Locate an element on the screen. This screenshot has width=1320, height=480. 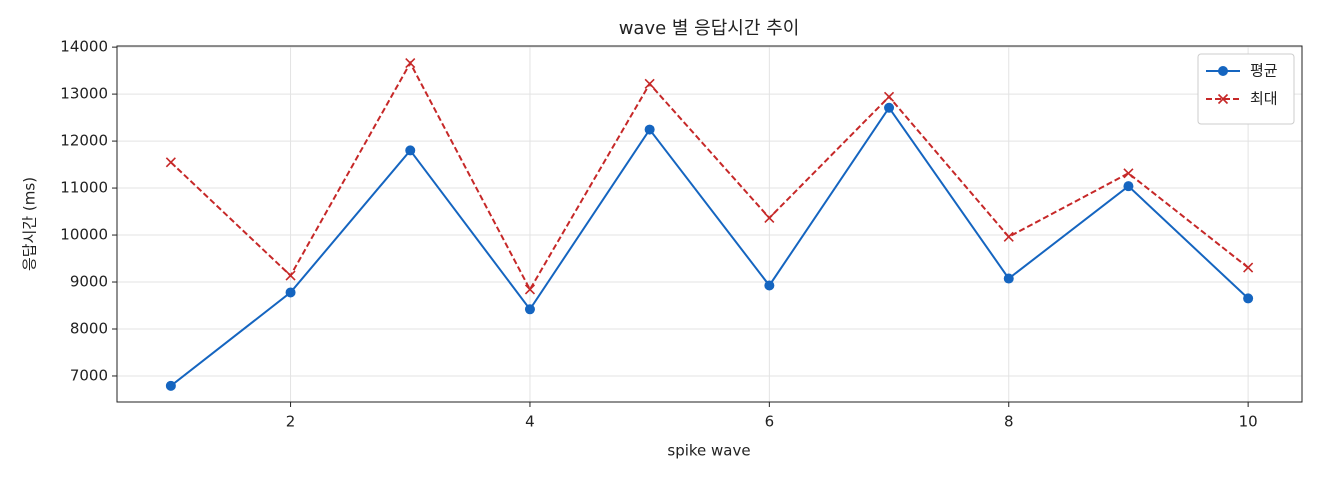
y-tick-label: 12000 is located at coordinates (84, 141).